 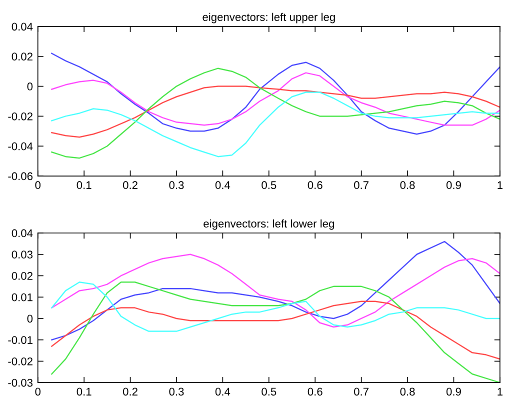 What do you see at coordinates (20, 146) in the screenshot?
I see `y-tick-label: -0.04` at bounding box center [20, 146].